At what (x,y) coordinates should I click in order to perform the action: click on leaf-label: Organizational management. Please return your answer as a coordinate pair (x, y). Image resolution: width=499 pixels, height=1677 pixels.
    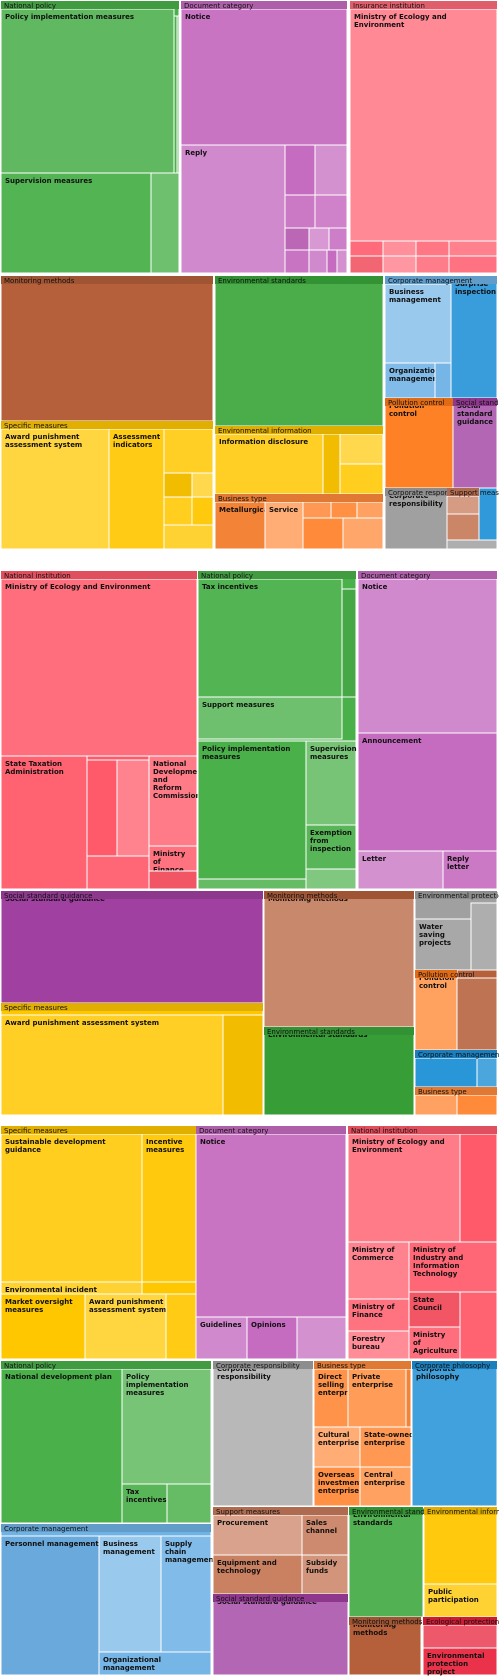
    Looking at the image, I should click on (418, 375).